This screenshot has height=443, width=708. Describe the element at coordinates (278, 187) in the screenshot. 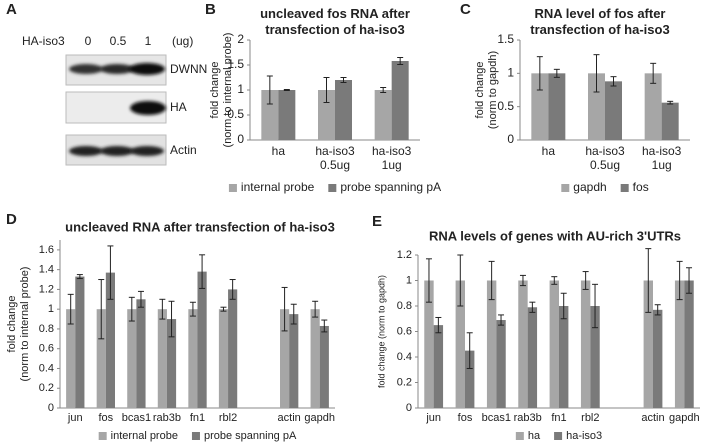

I see `legend-label: internal probe` at that location.